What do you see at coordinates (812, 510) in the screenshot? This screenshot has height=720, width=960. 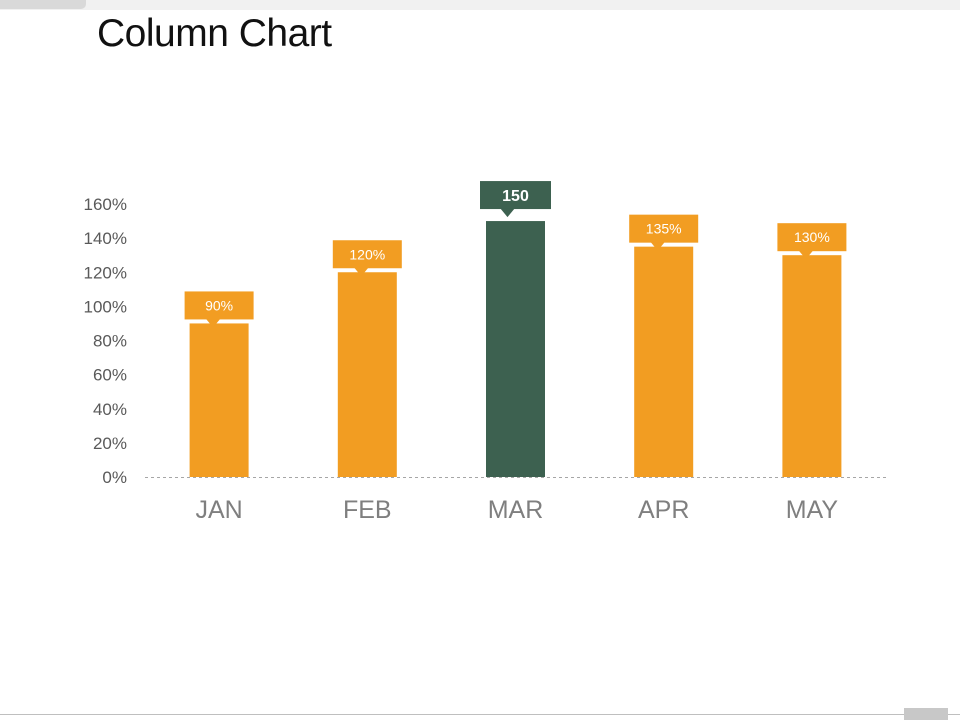 I see `x-category-label: MAY` at bounding box center [812, 510].